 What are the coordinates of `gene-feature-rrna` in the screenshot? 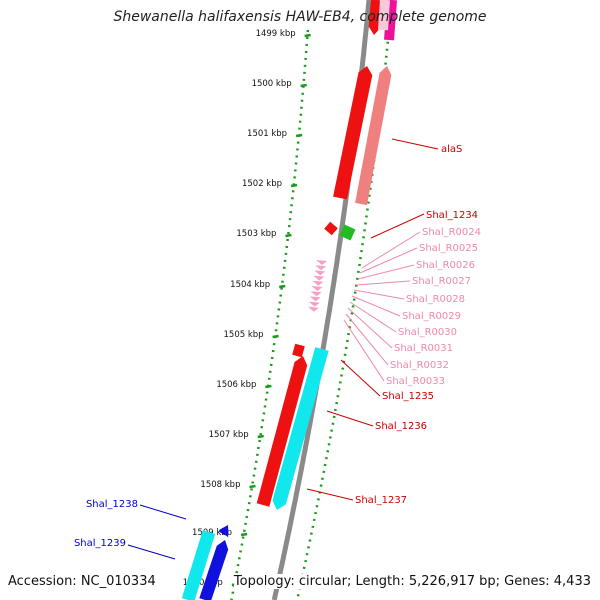 It's located at (373, 136).